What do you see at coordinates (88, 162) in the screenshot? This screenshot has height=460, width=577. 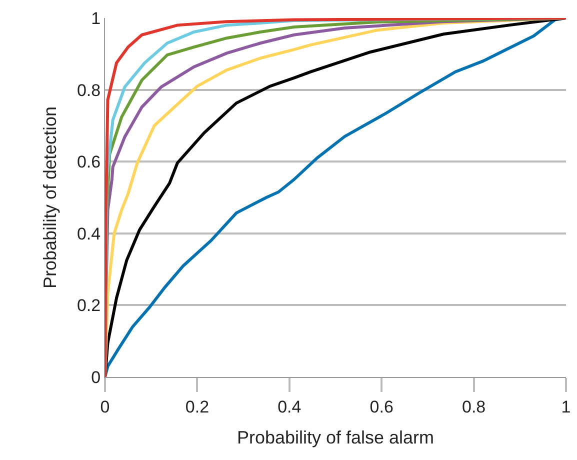 I see `y-tick-label: 0.6` at bounding box center [88, 162].